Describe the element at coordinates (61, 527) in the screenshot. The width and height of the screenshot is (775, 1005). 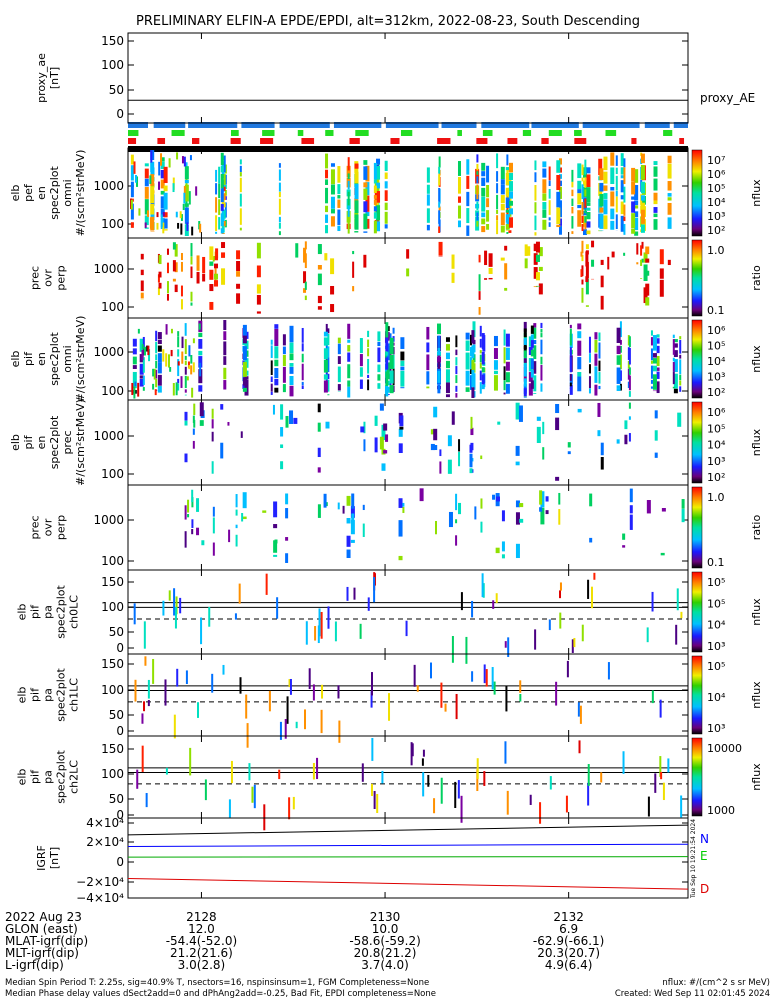
I see `y-axis-label: perp` at that location.